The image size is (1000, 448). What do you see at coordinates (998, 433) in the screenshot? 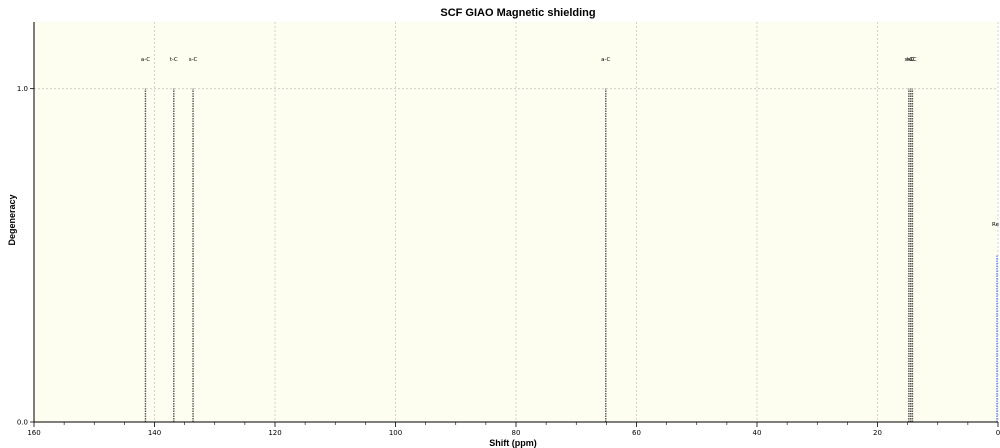
I see `x-tick-label: 0` at bounding box center [998, 433].